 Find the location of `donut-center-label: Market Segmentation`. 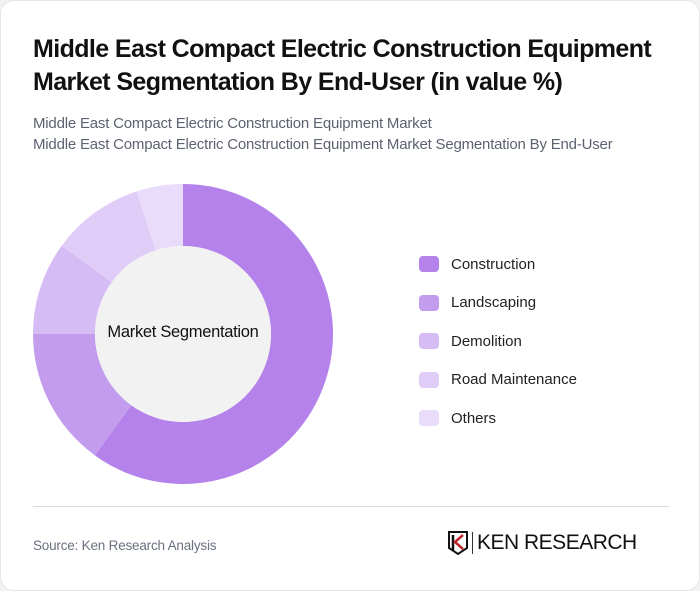

donut-center-label: Market Segmentation is located at coordinates (183, 332).